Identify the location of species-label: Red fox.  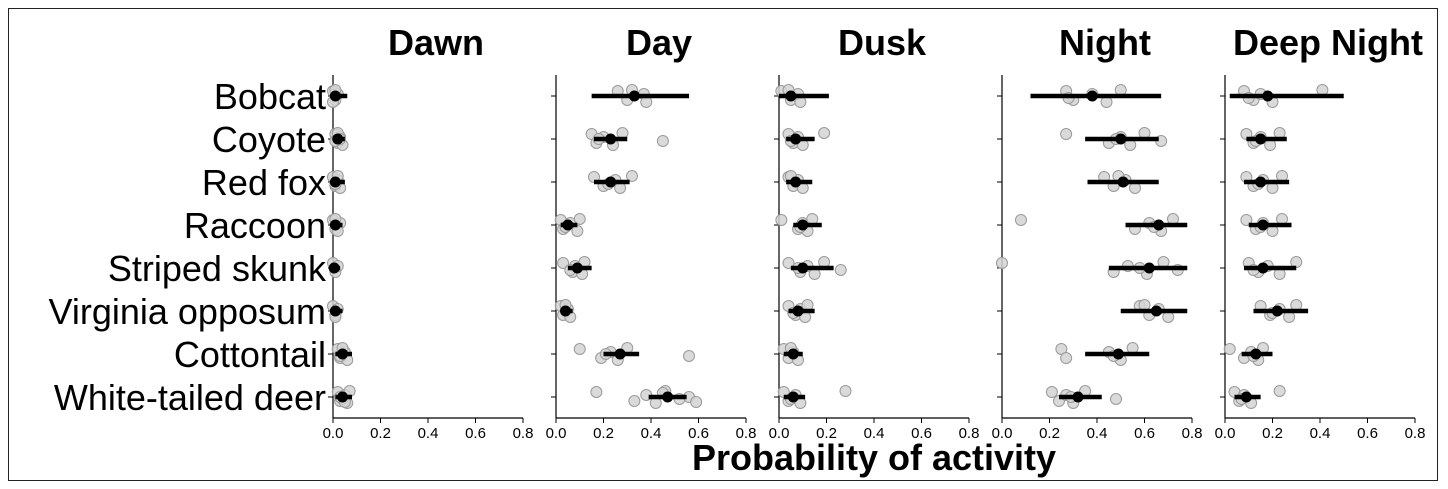
(264, 182).